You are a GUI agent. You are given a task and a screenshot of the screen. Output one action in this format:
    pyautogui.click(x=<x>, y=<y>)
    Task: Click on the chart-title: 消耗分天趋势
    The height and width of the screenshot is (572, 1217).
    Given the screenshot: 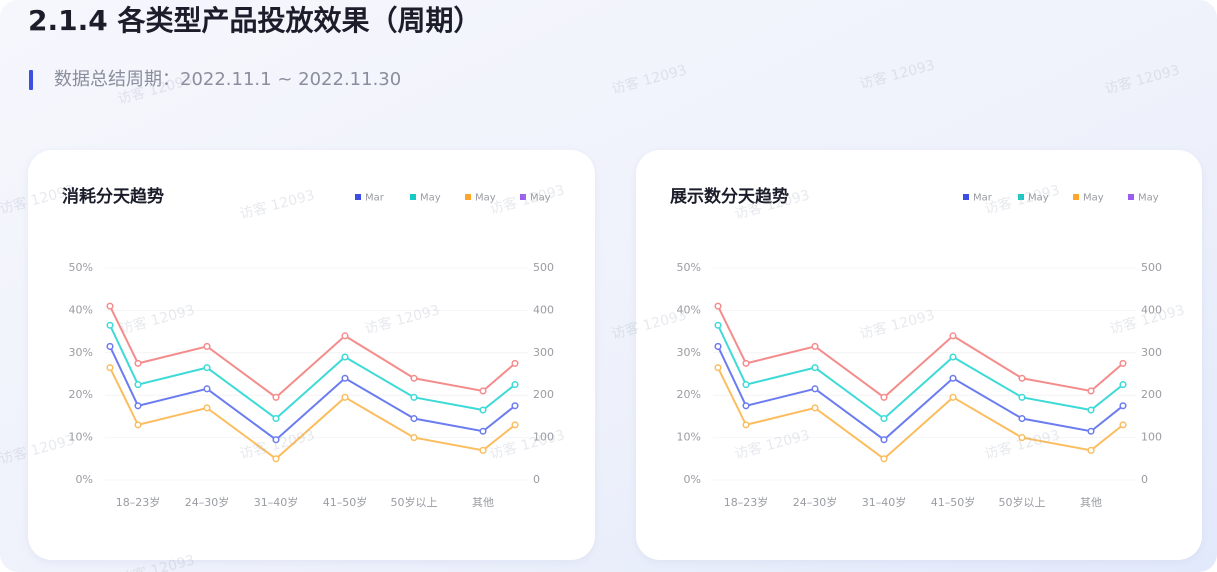 What is the action you would take?
    pyautogui.click(x=113, y=196)
    